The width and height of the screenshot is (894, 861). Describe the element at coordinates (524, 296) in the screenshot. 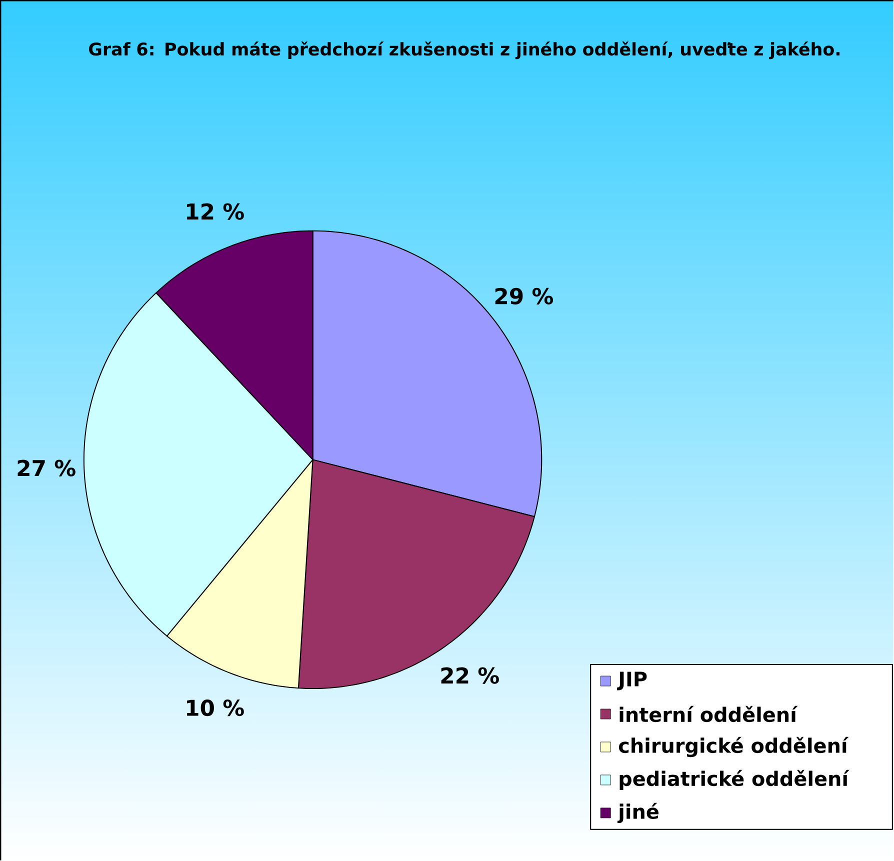

I see `data-label: 29 %` at that location.